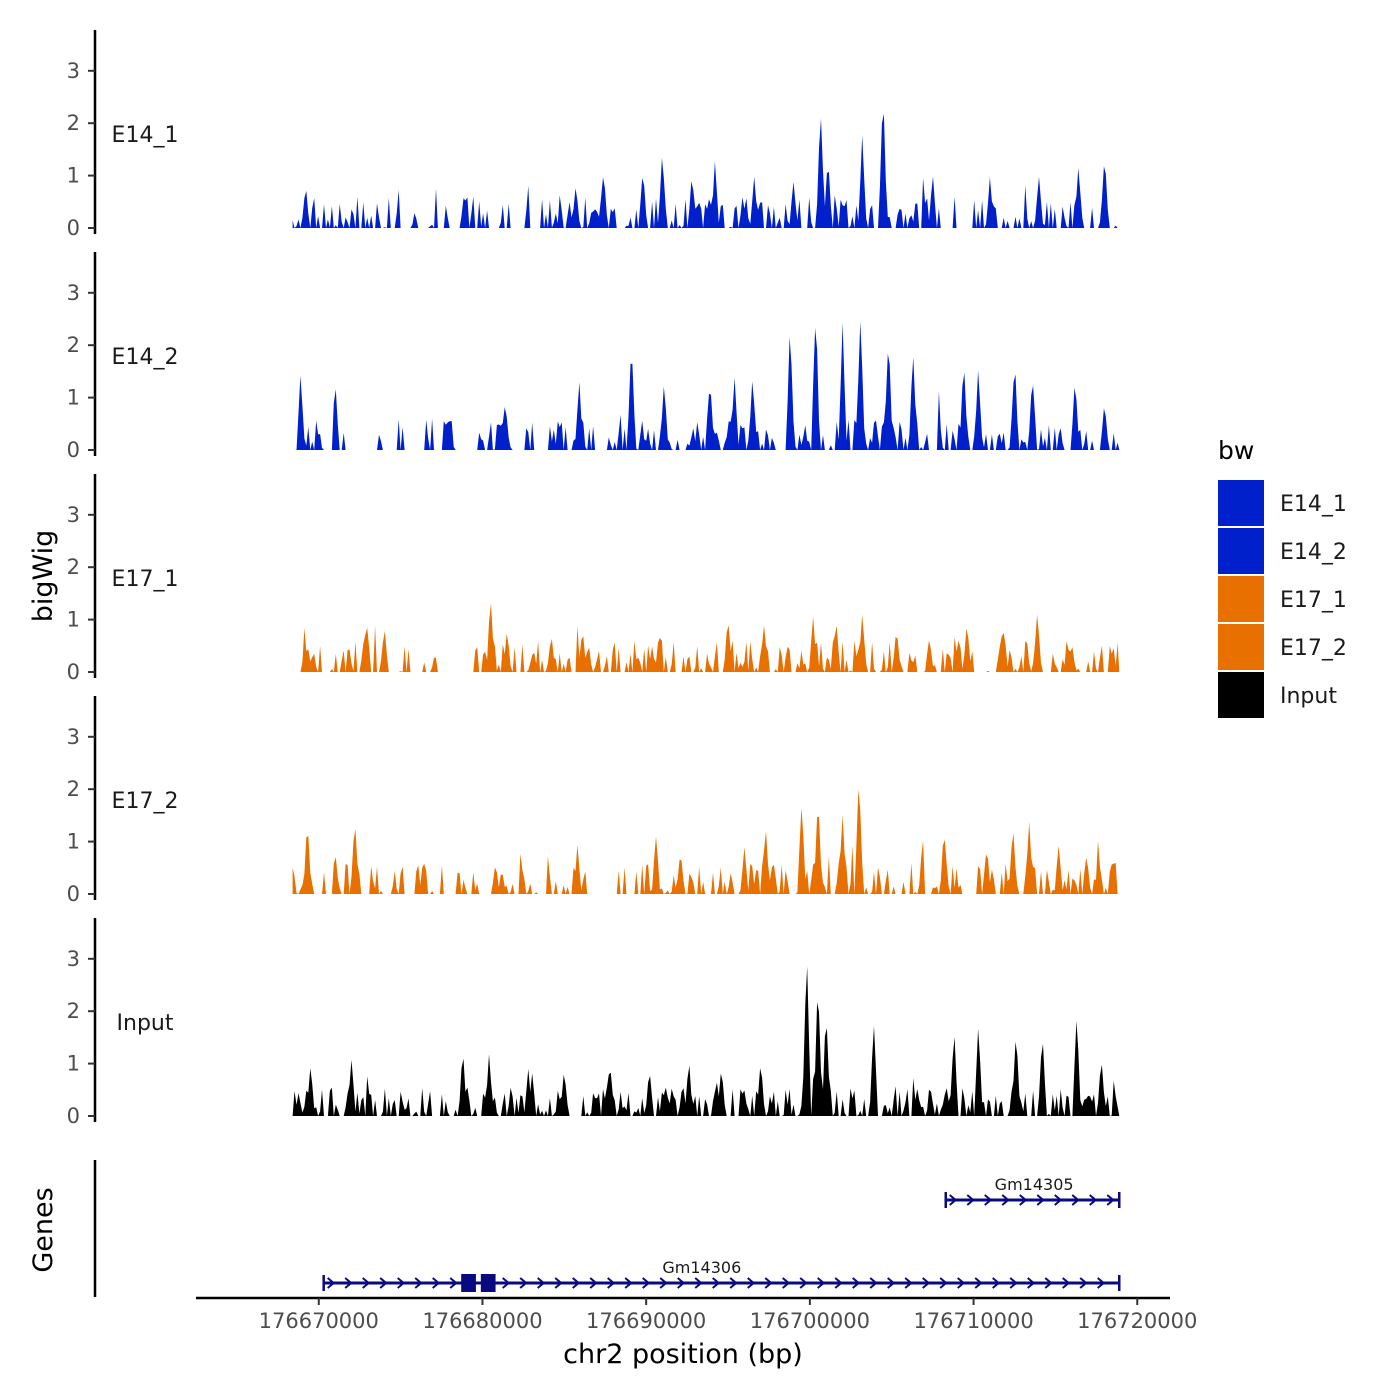 Image resolution: width=1400 pixels, height=1400 pixels. Describe the element at coordinates (1236, 450) in the screenshot. I see `legend-title: bw` at that location.